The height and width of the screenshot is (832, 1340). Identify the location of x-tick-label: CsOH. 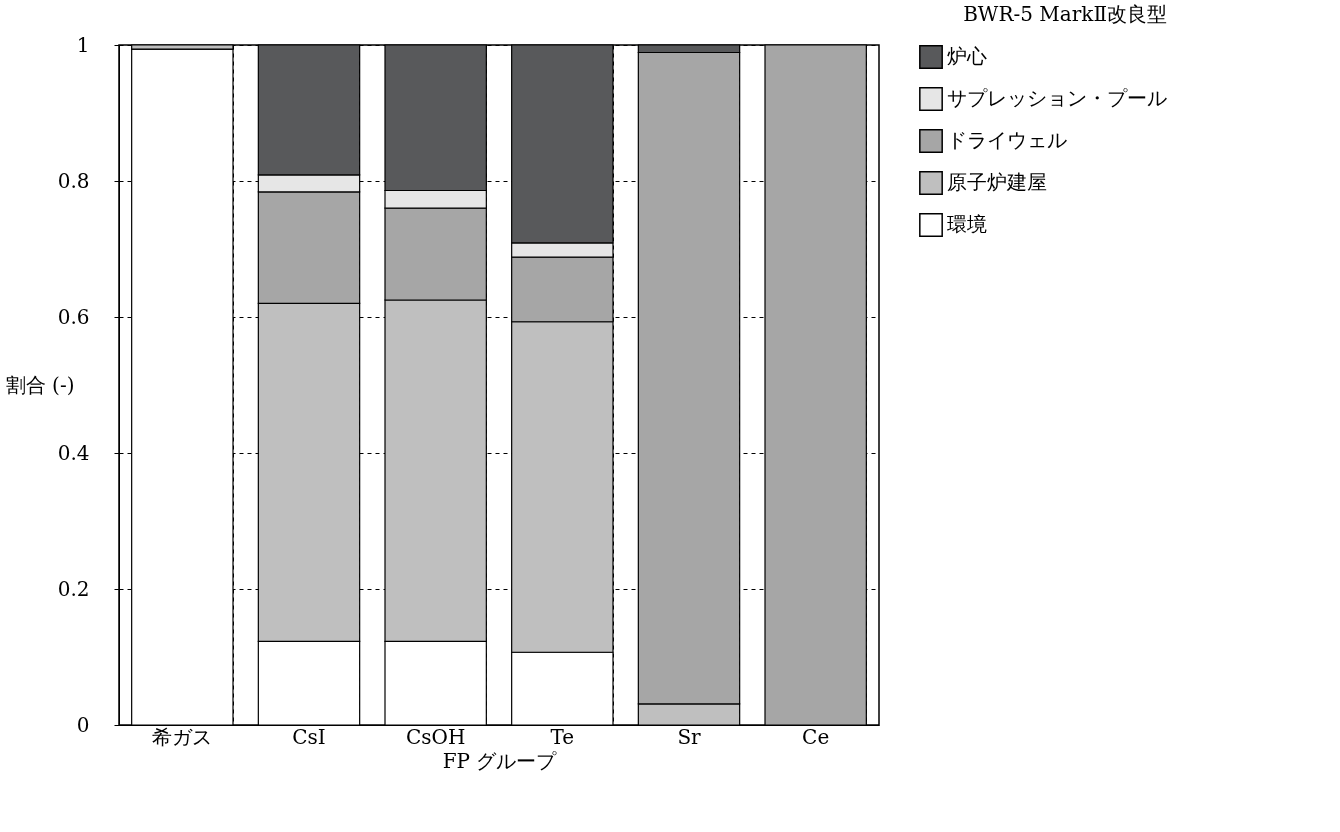
(435, 736).